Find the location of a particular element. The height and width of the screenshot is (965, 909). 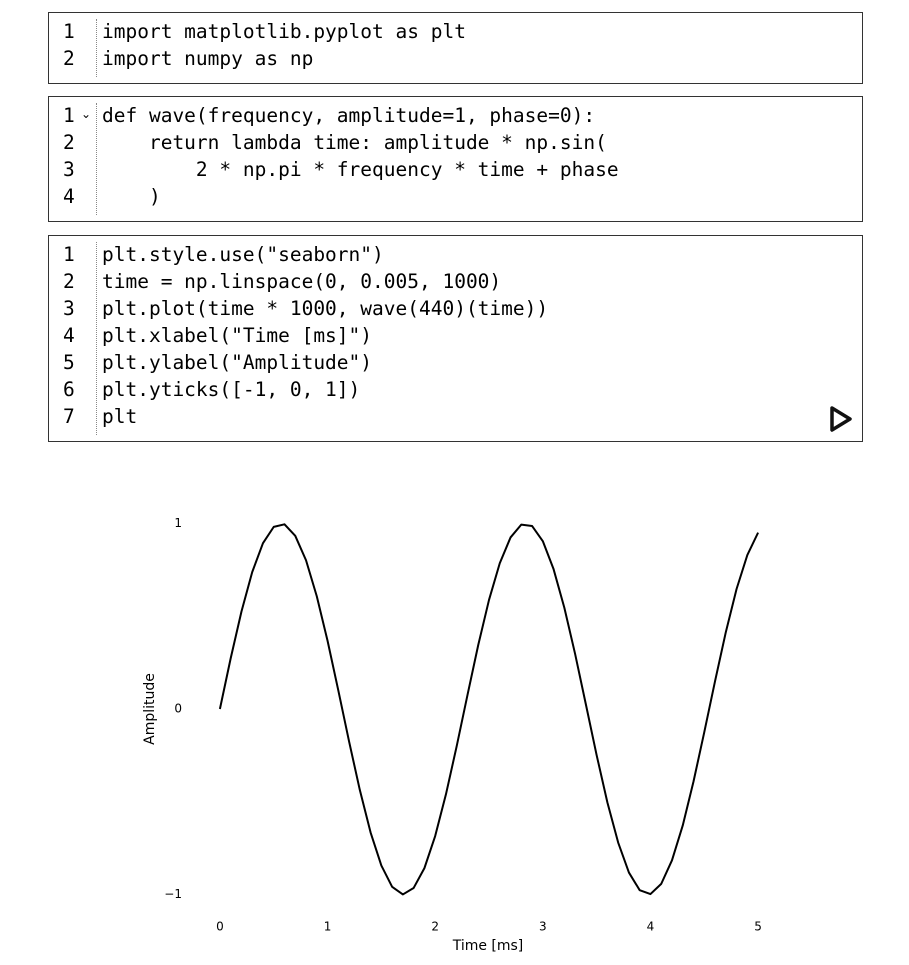

x-tick-label: 1 is located at coordinates (328, 927).